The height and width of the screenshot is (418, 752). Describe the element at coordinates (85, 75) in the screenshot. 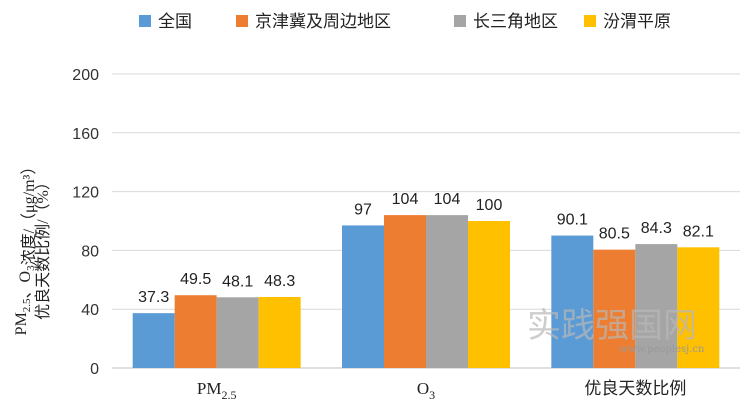

I see `y-tick-label: 200` at that location.